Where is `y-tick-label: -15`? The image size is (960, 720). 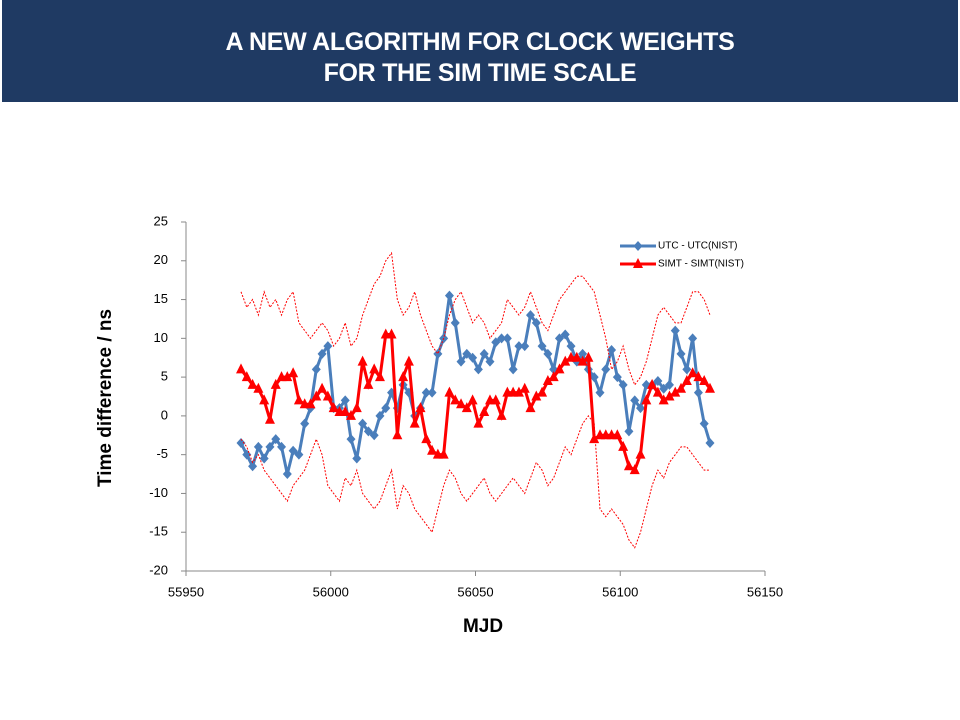
y-tick-label: -15 is located at coordinates (158, 531).